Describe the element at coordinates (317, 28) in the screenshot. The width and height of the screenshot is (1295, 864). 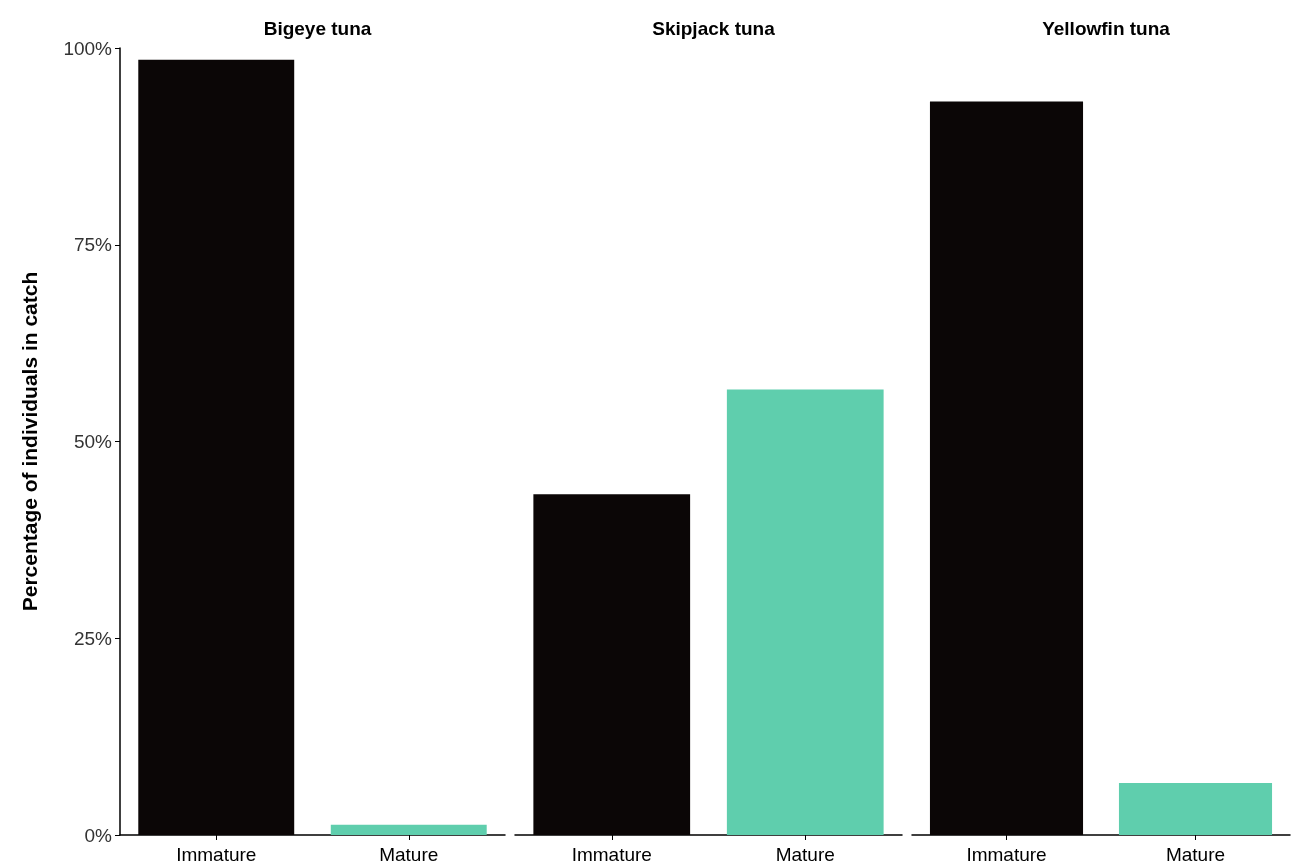
I see `chart-title: Bigeye tuna` at that location.